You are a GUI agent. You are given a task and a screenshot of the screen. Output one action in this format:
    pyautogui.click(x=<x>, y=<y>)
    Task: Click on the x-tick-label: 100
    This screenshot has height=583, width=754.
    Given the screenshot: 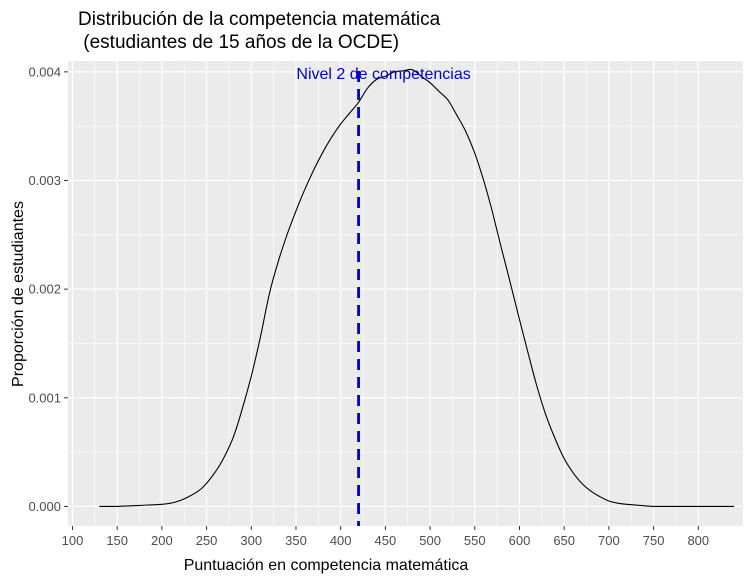 What is the action you would take?
    pyautogui.click(x=73, y=540)
    